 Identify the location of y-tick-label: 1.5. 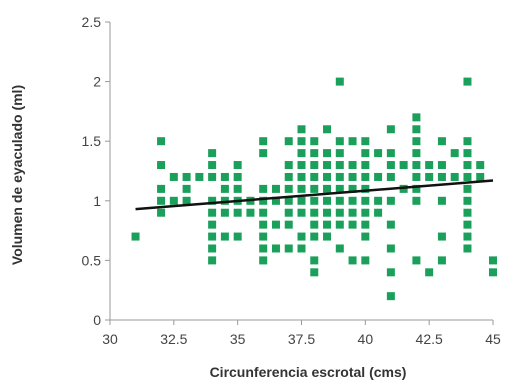
(92, 141).